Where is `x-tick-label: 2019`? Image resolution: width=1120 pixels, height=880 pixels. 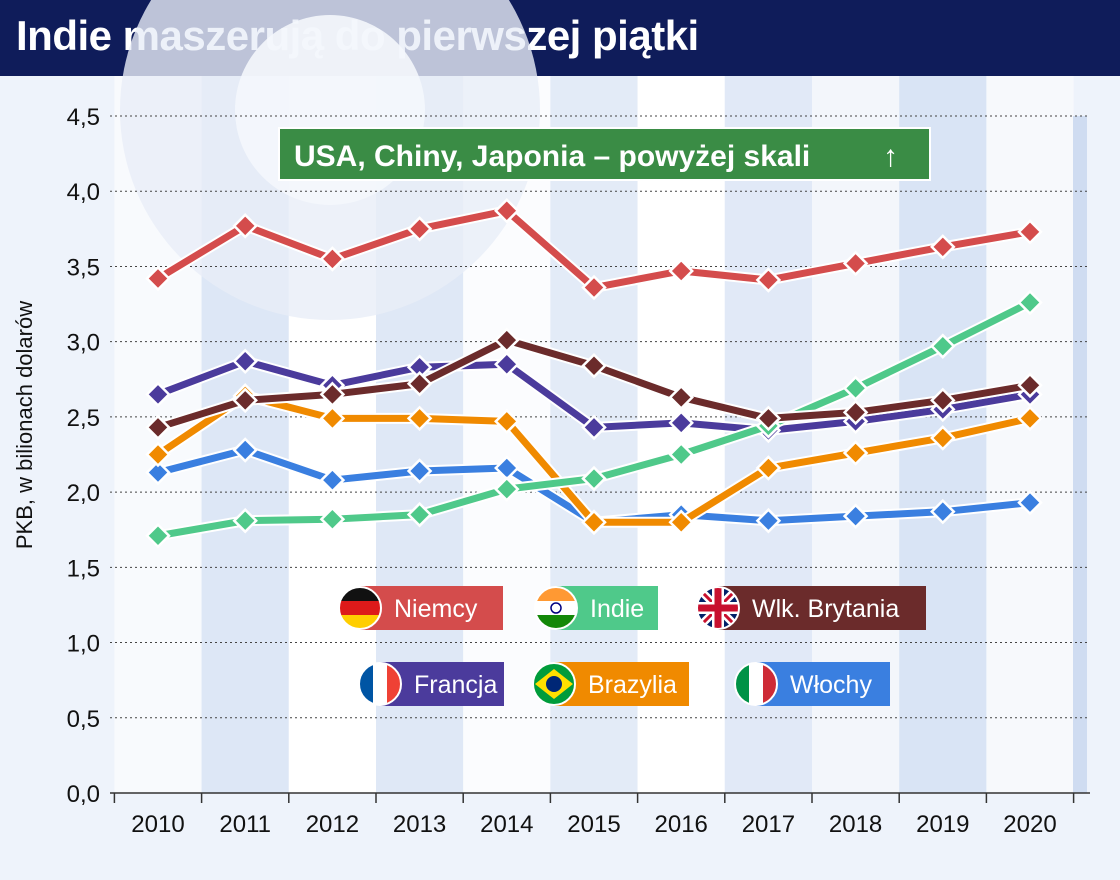 x-tick-label: 2019 is located at coordinates (942, 824).